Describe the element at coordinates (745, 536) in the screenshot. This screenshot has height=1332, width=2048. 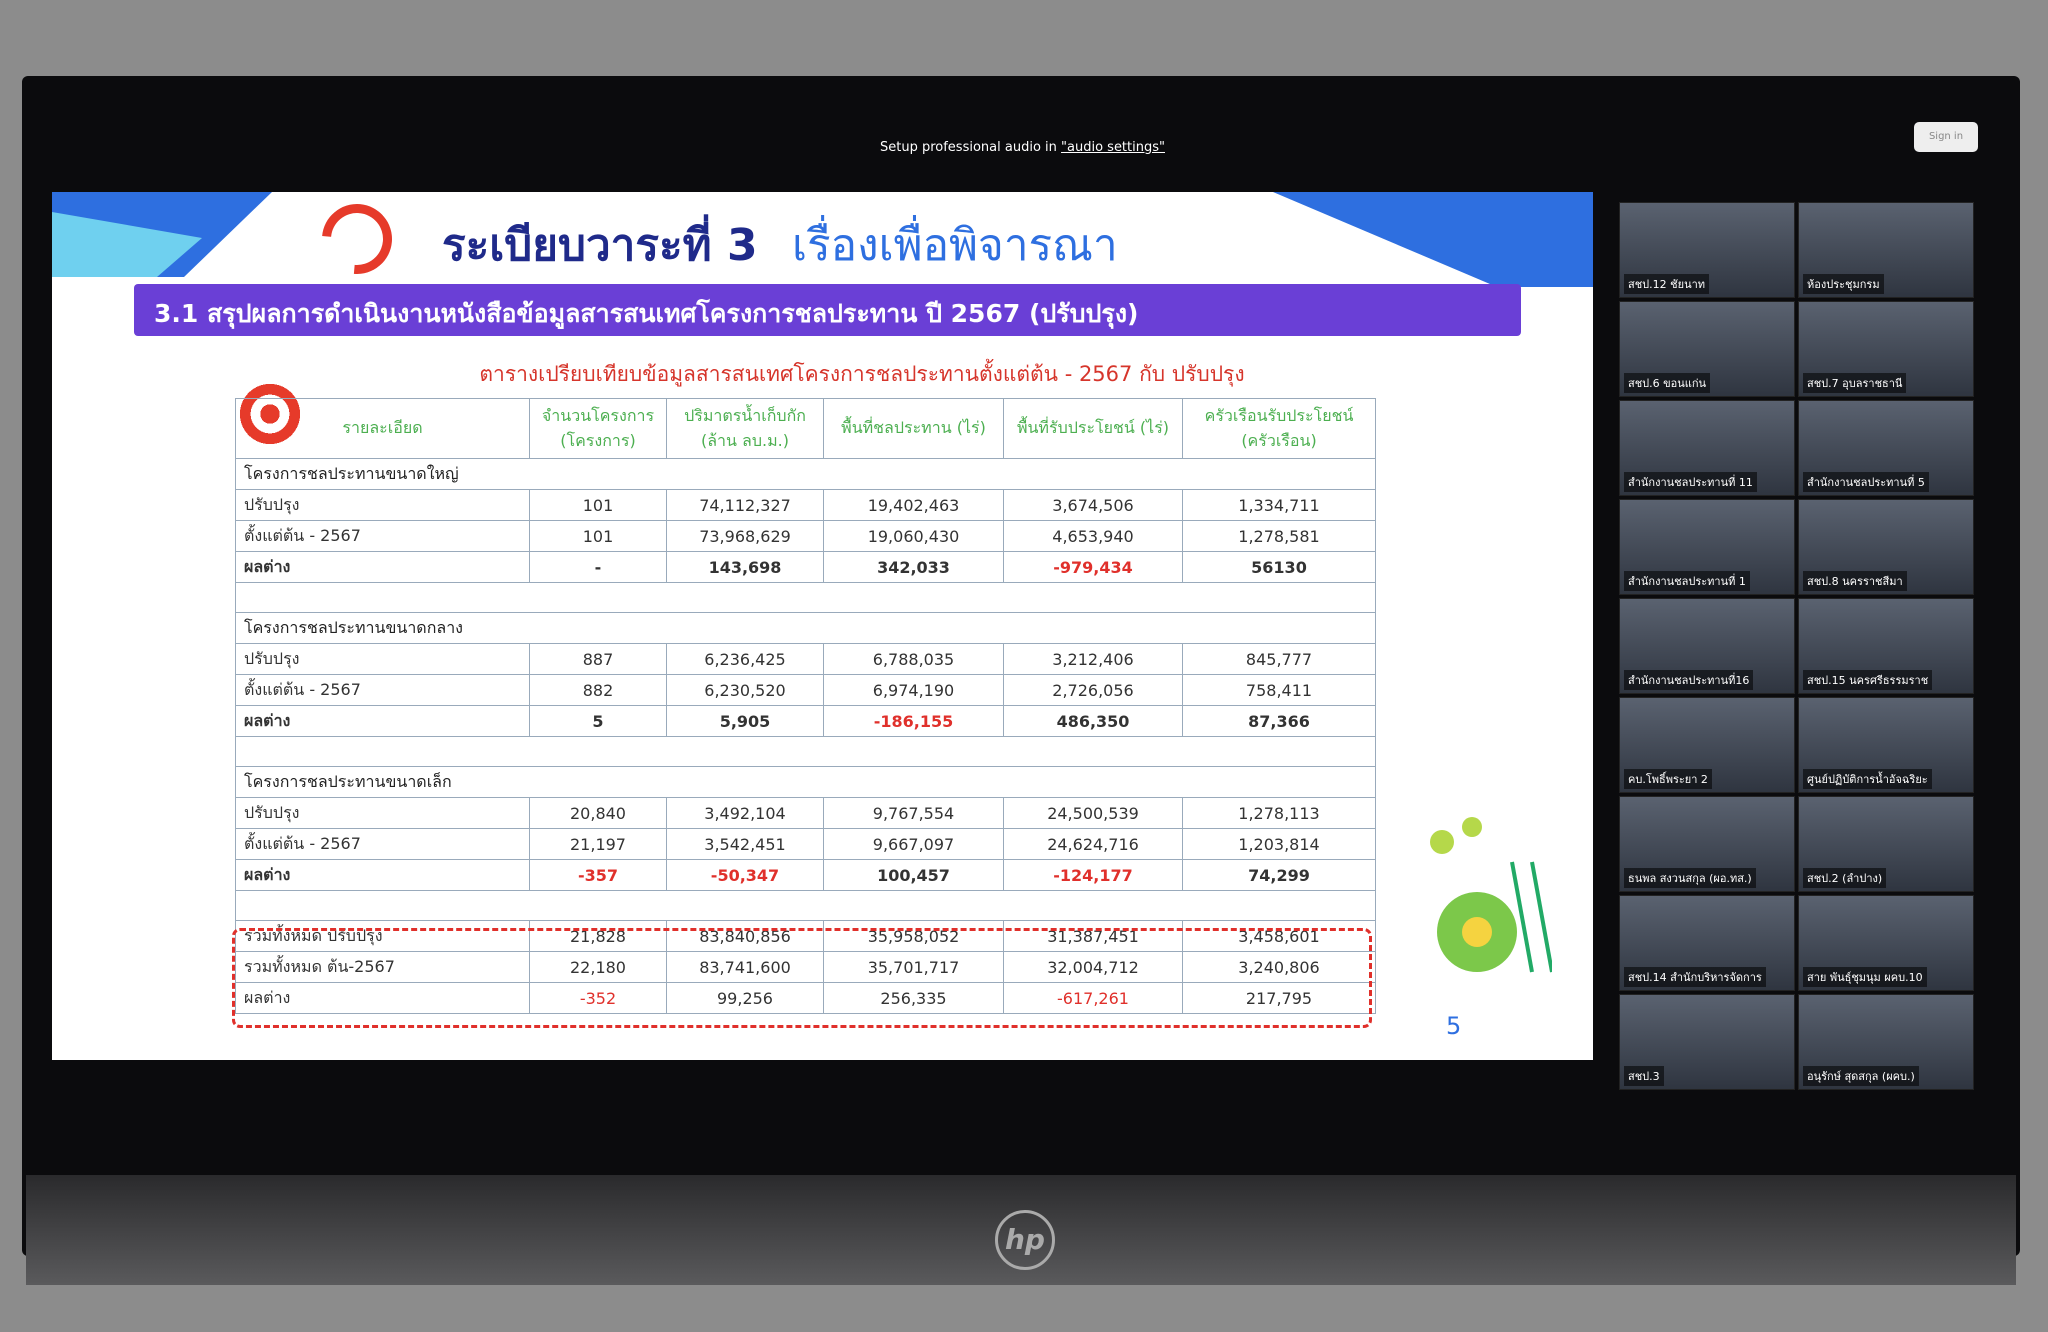
I see `cell: 73,968,629` at that location.